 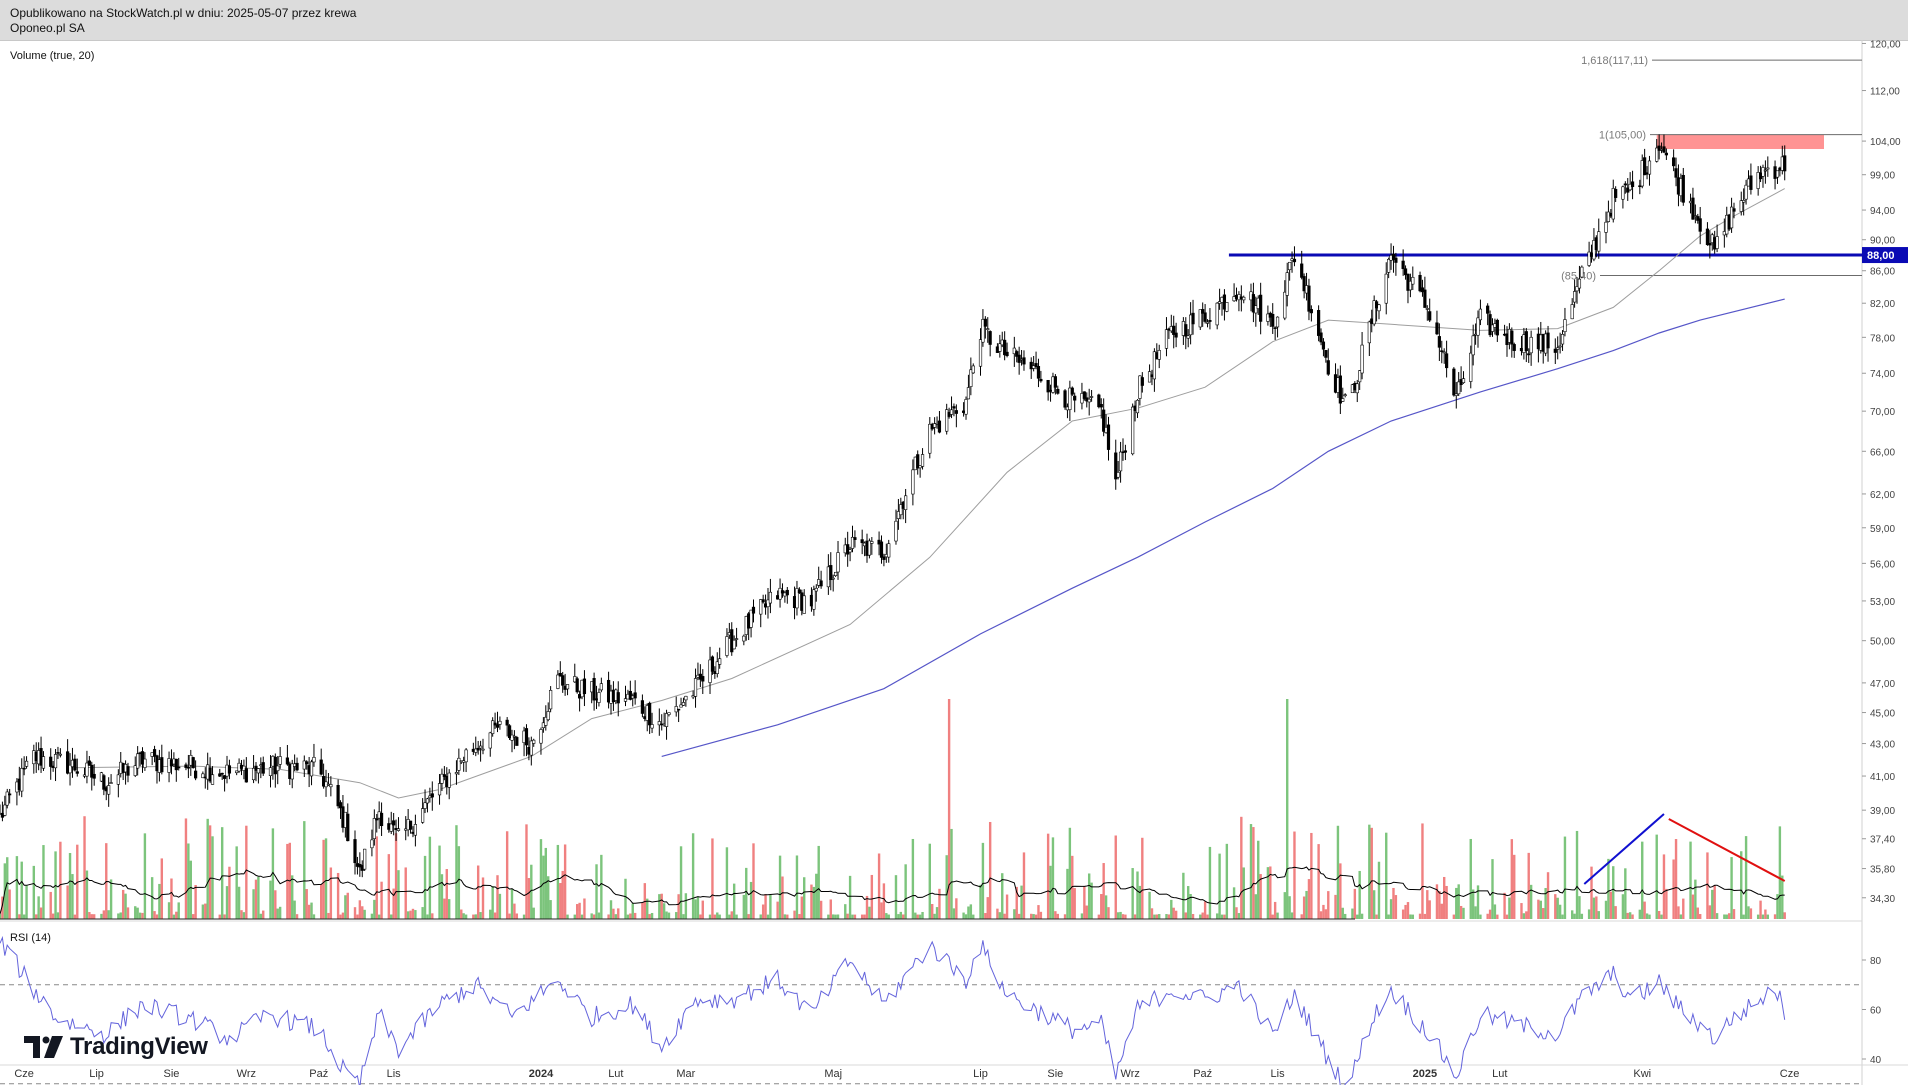 What do you see at coordinates (1740, 142) in the screenshot?
I see `resistance-zone` at bounding box center [1740, 142].